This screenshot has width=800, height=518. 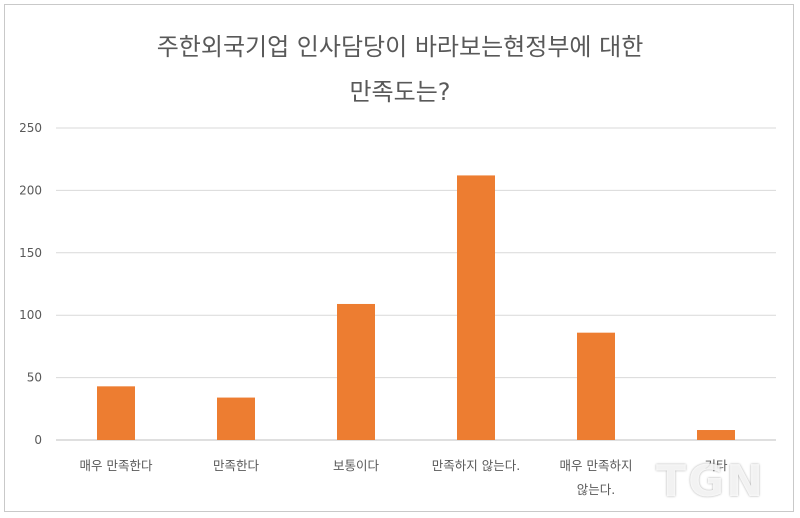 I want to click on y-tick-label: 0, so click(x=38, y=440).